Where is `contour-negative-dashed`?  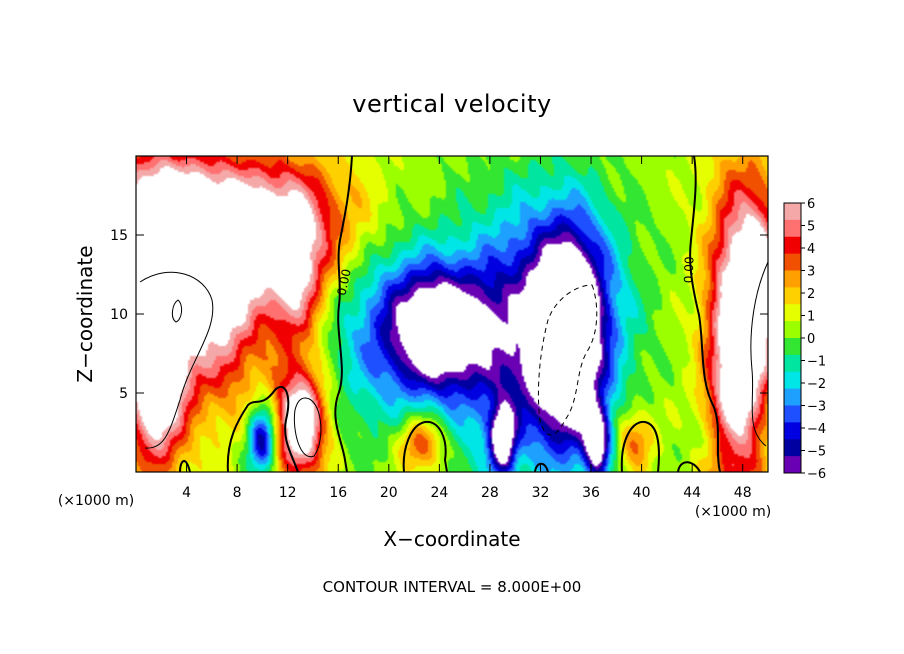 contour-negative-dashed is located at coordinates (567, 360).